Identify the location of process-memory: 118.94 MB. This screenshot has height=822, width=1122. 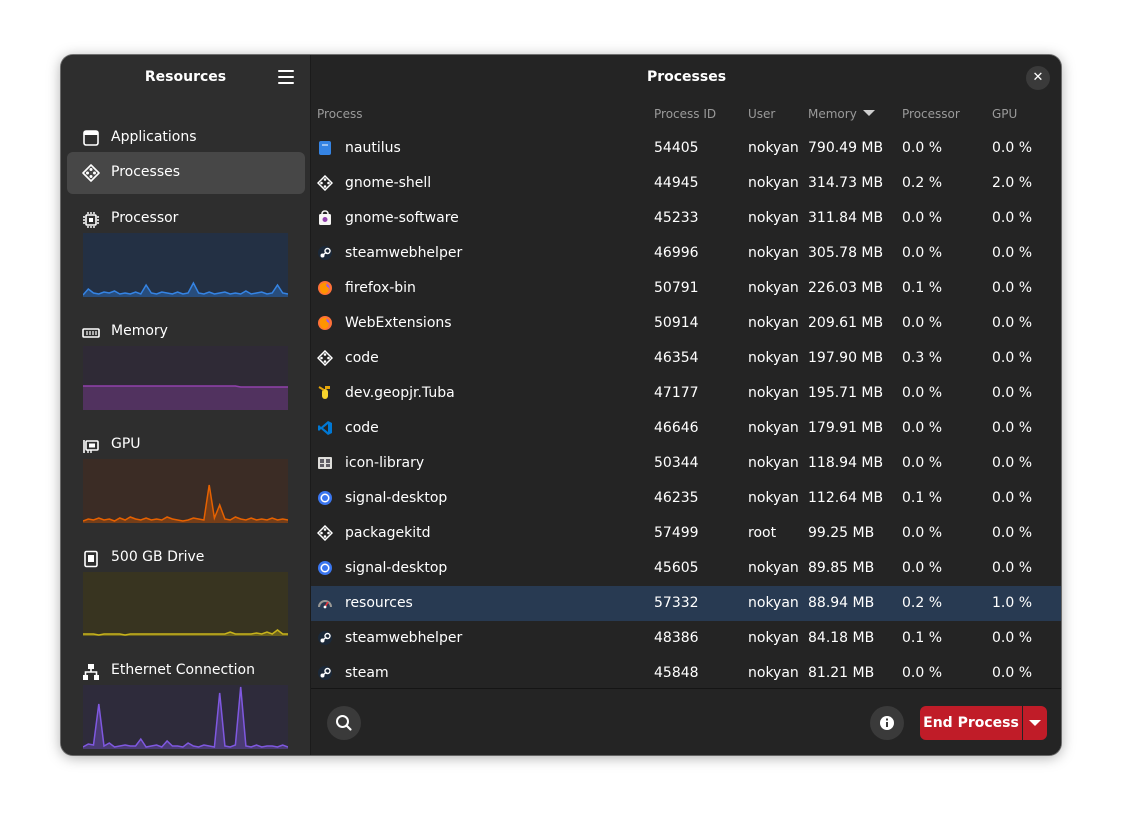
(846, 463).